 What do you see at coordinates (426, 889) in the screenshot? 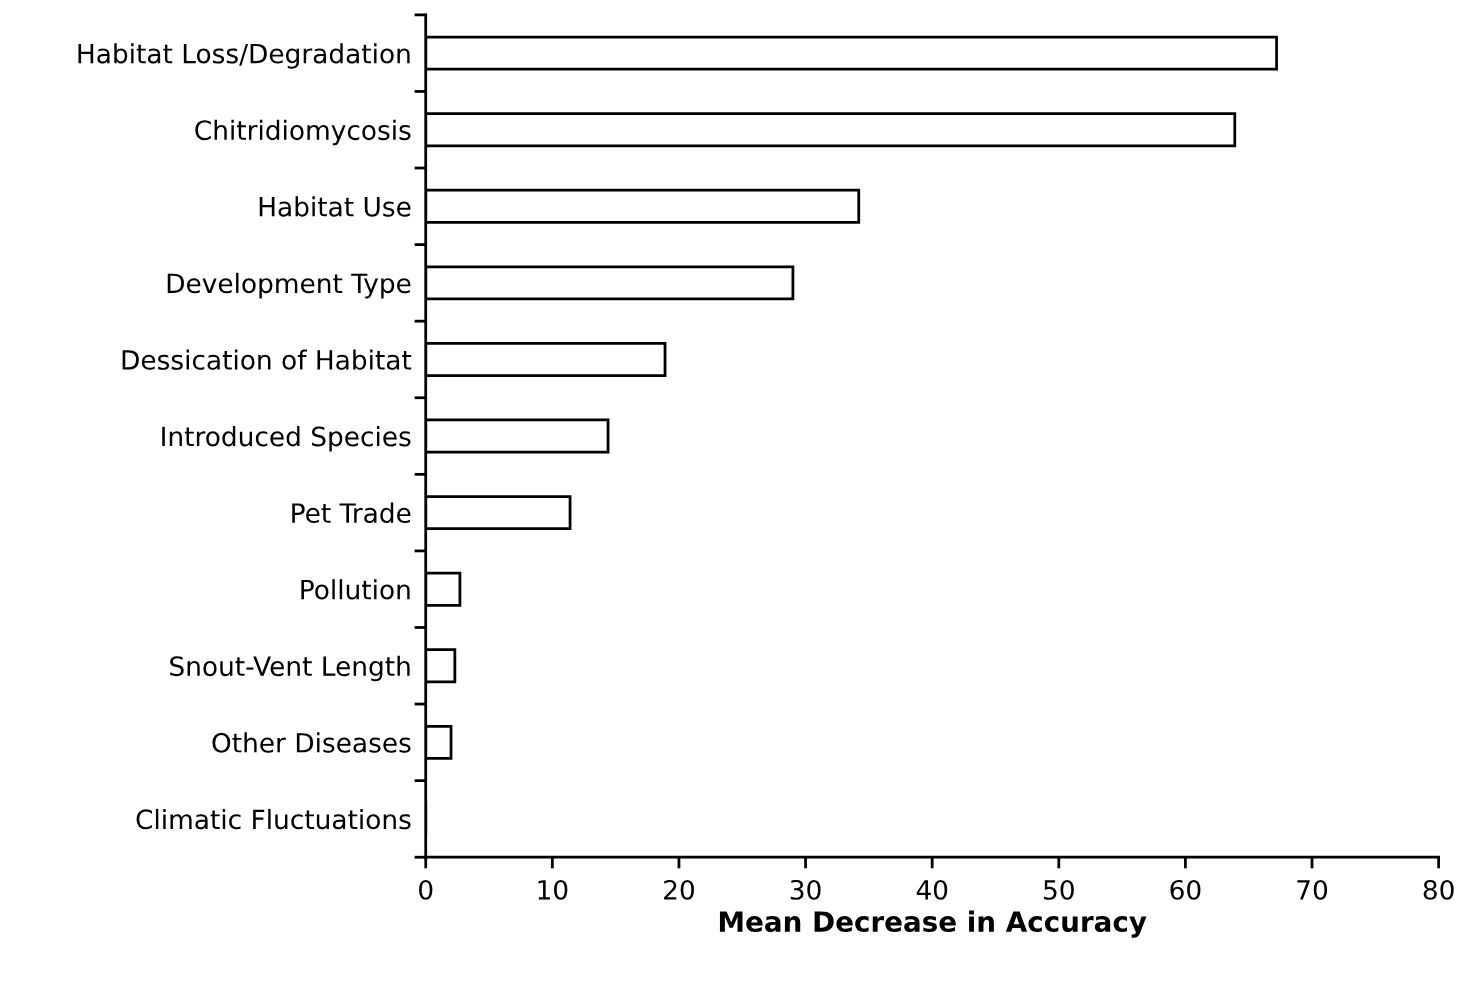
I see `x-tick-label: 0` at bounding box center [426, 889].